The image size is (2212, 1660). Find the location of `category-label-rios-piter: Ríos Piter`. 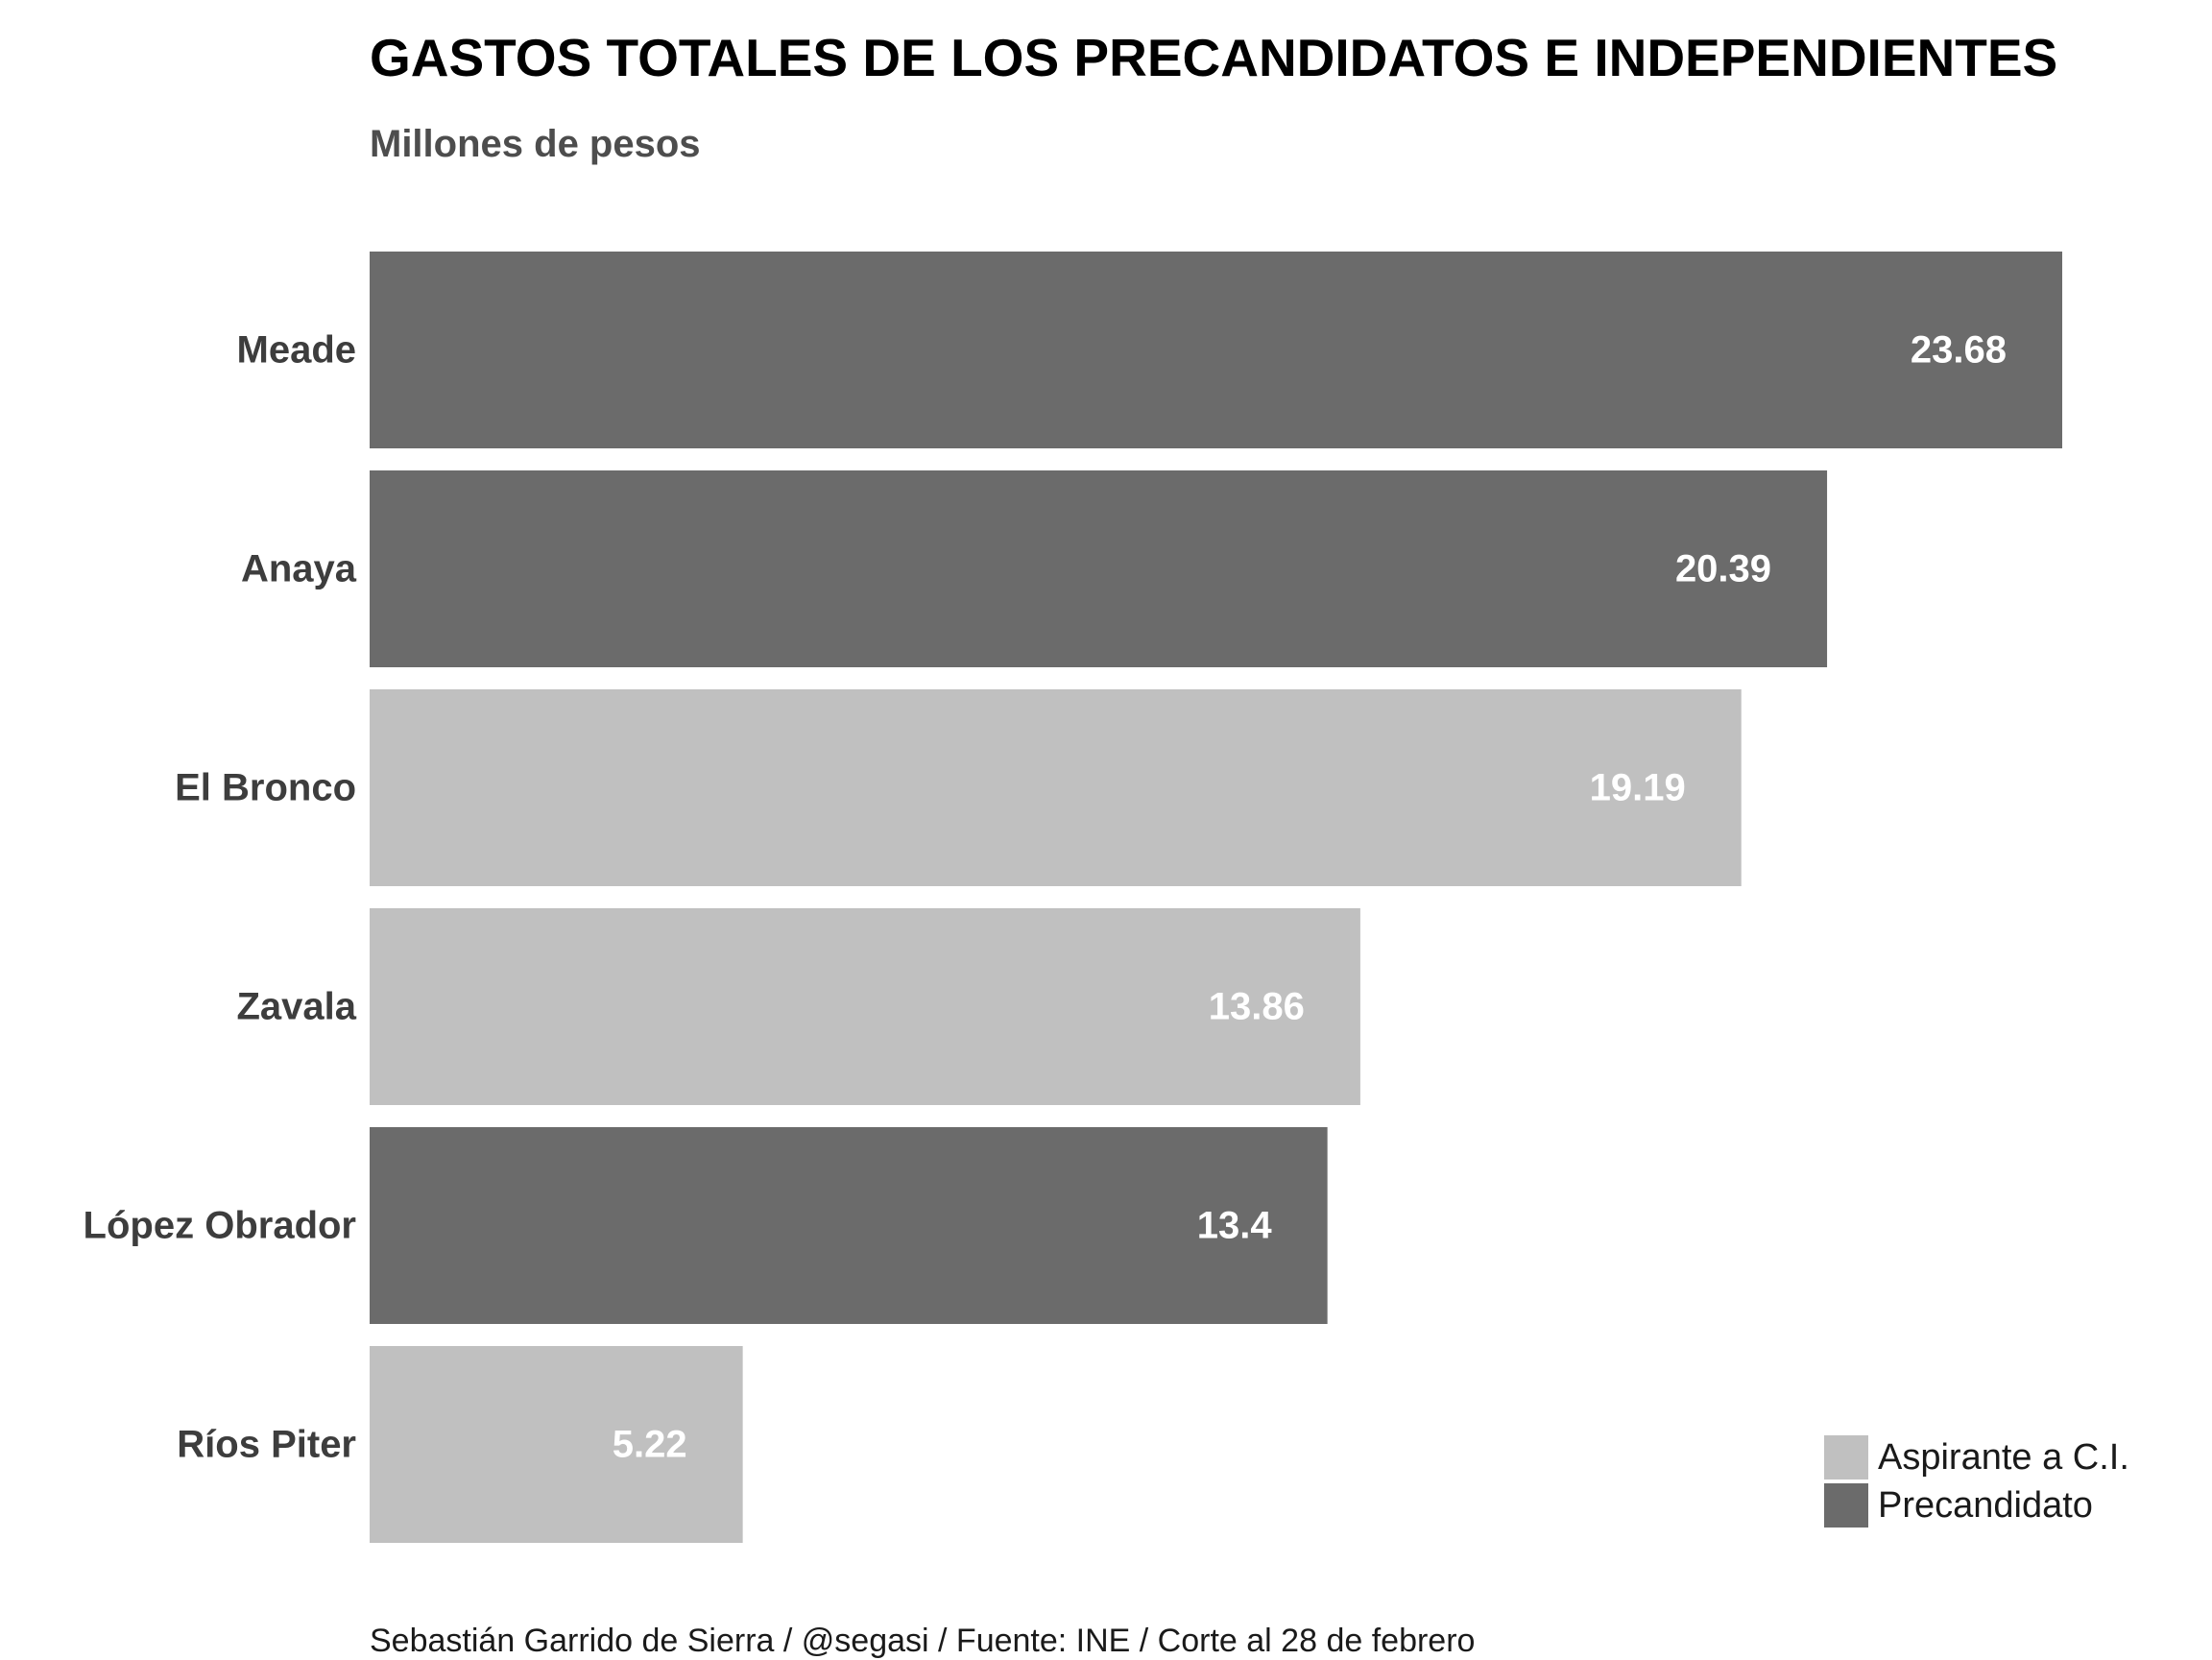

category-label-rios-piter: Ríos Piter is located at coordinates (266, 1445).